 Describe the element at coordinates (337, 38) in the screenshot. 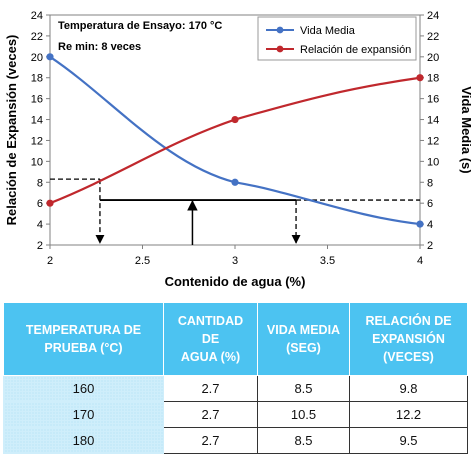

I see `legend-box` at that location.